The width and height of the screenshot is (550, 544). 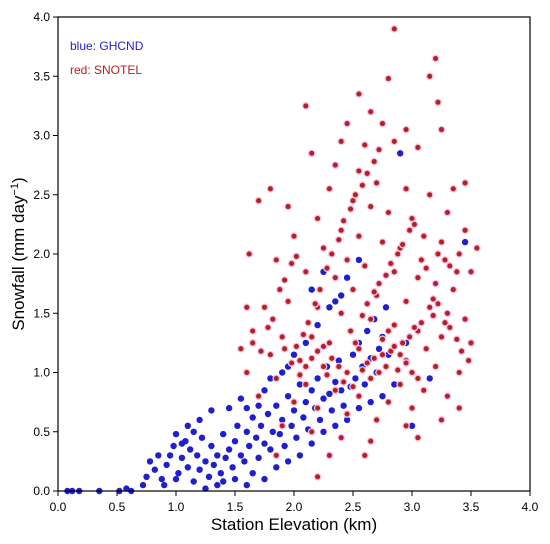 I want to click on y-tick-label: 3.5, so click(x=41, y=76).